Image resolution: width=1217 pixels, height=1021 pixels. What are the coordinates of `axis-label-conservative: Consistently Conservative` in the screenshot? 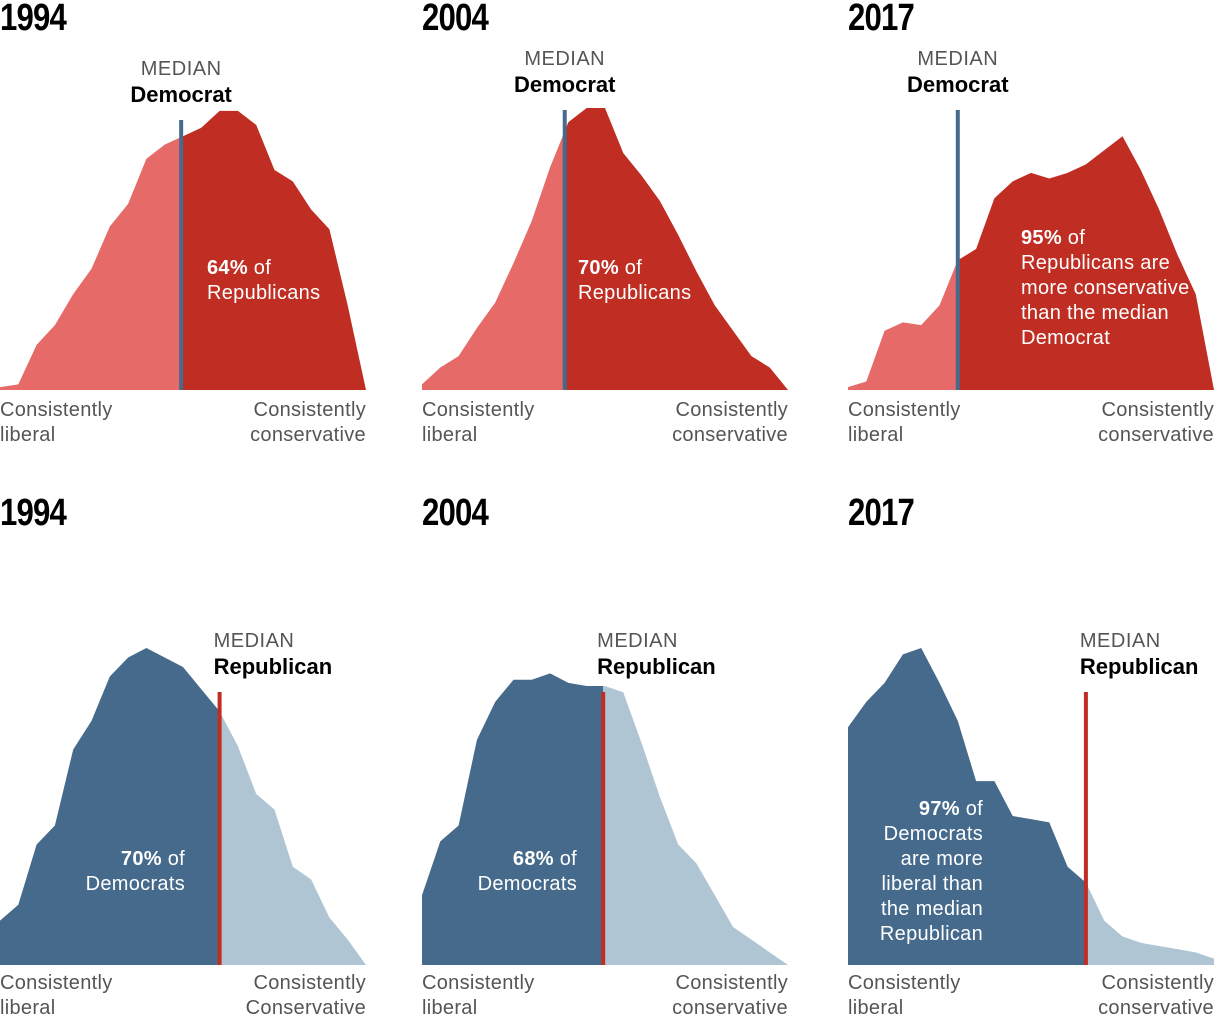 It's located at (306, 996).